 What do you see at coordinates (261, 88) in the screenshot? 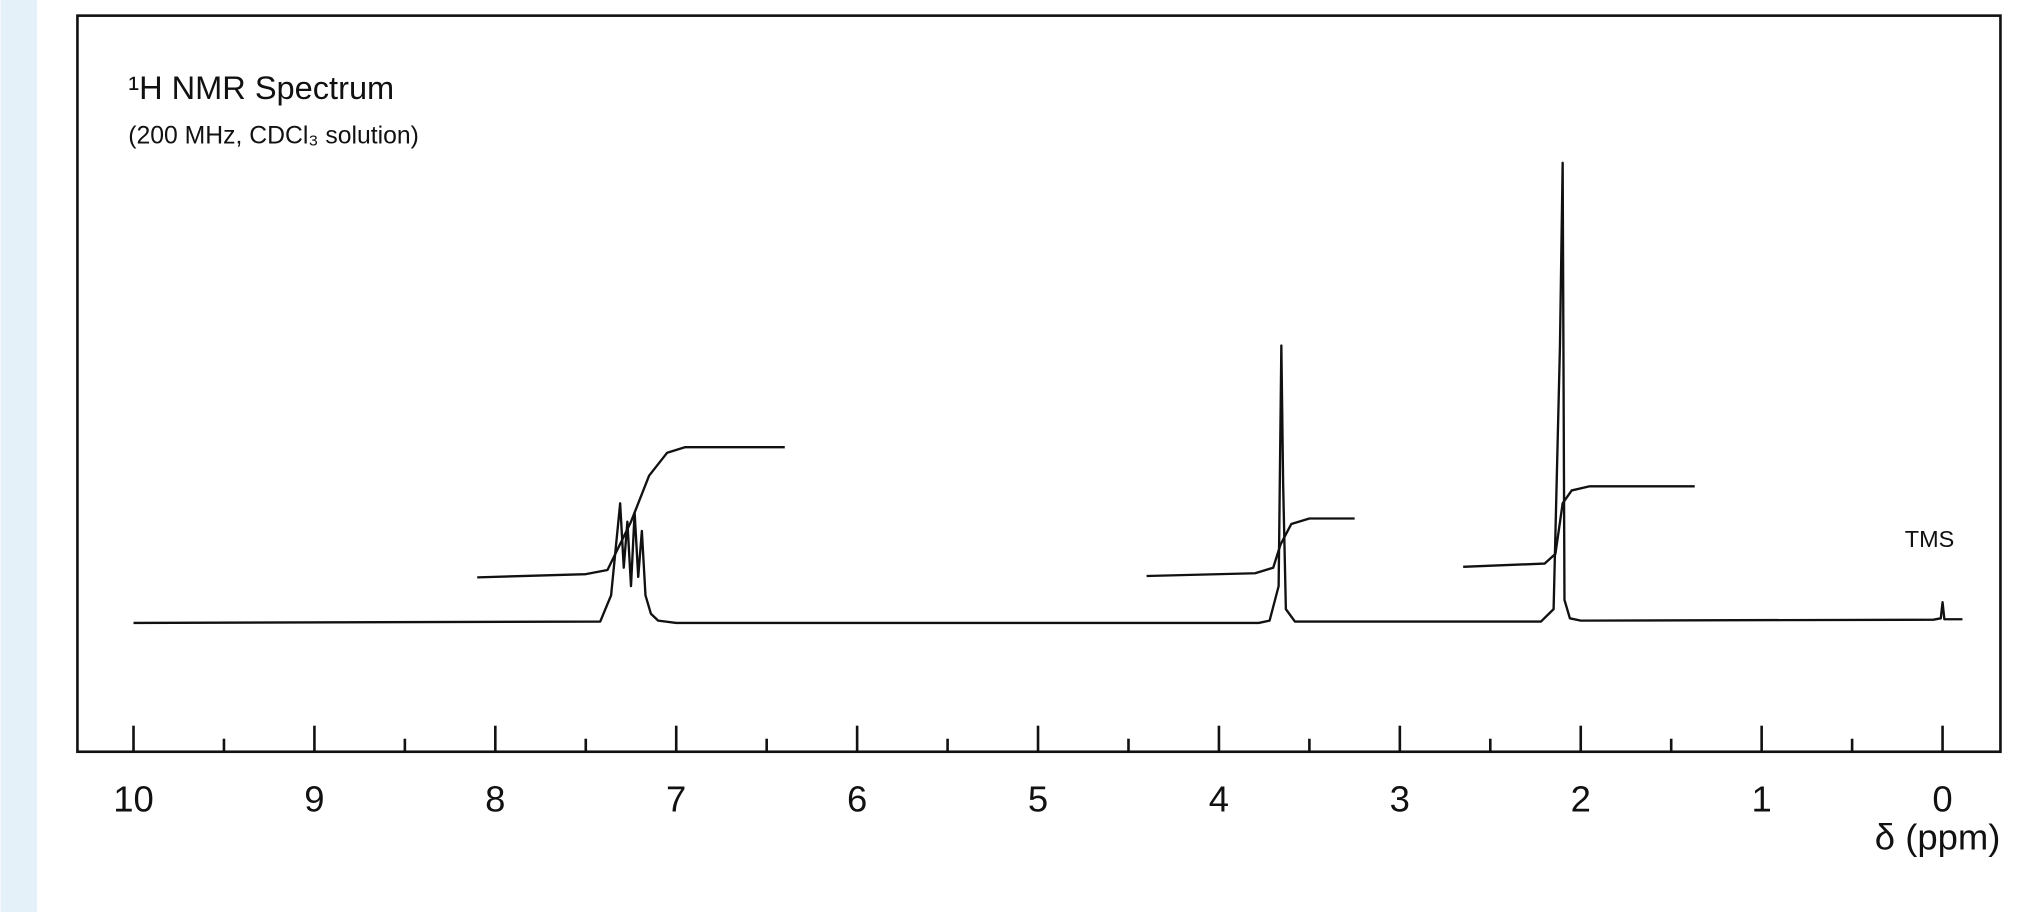
I see `chart-title: ¹H NMR Spectrum` at bounding box center [261, 88].